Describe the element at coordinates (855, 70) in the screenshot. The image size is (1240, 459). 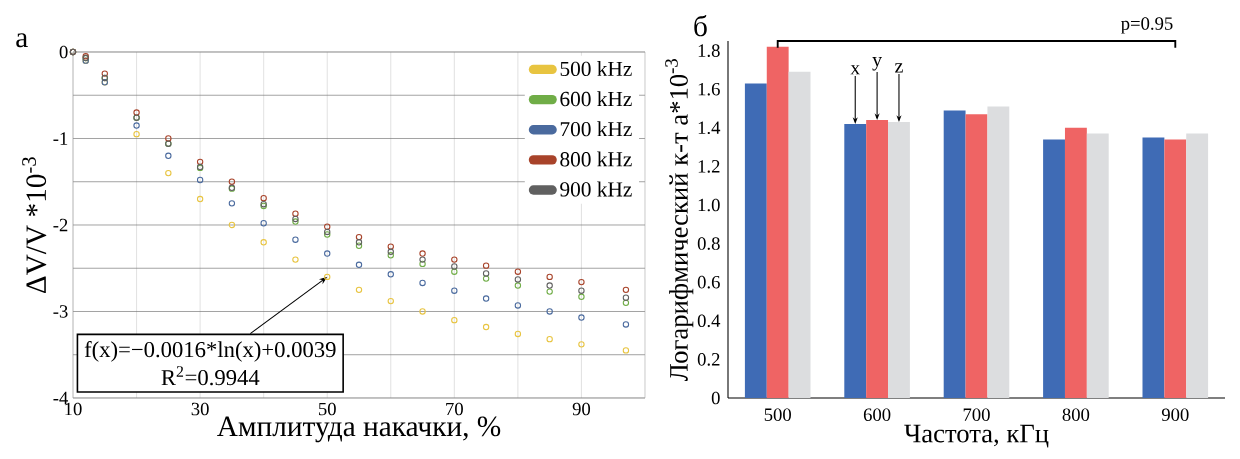
I see `text: x` at that location.